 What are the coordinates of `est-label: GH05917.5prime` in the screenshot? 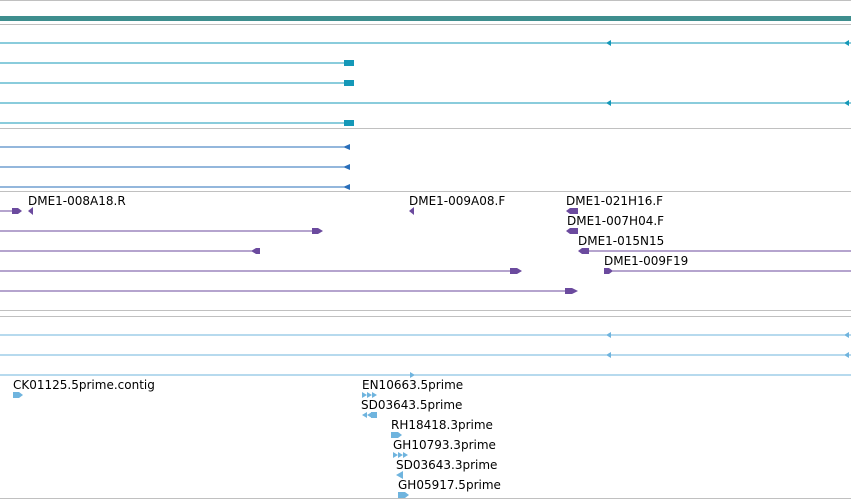 It's located at (449, 485).